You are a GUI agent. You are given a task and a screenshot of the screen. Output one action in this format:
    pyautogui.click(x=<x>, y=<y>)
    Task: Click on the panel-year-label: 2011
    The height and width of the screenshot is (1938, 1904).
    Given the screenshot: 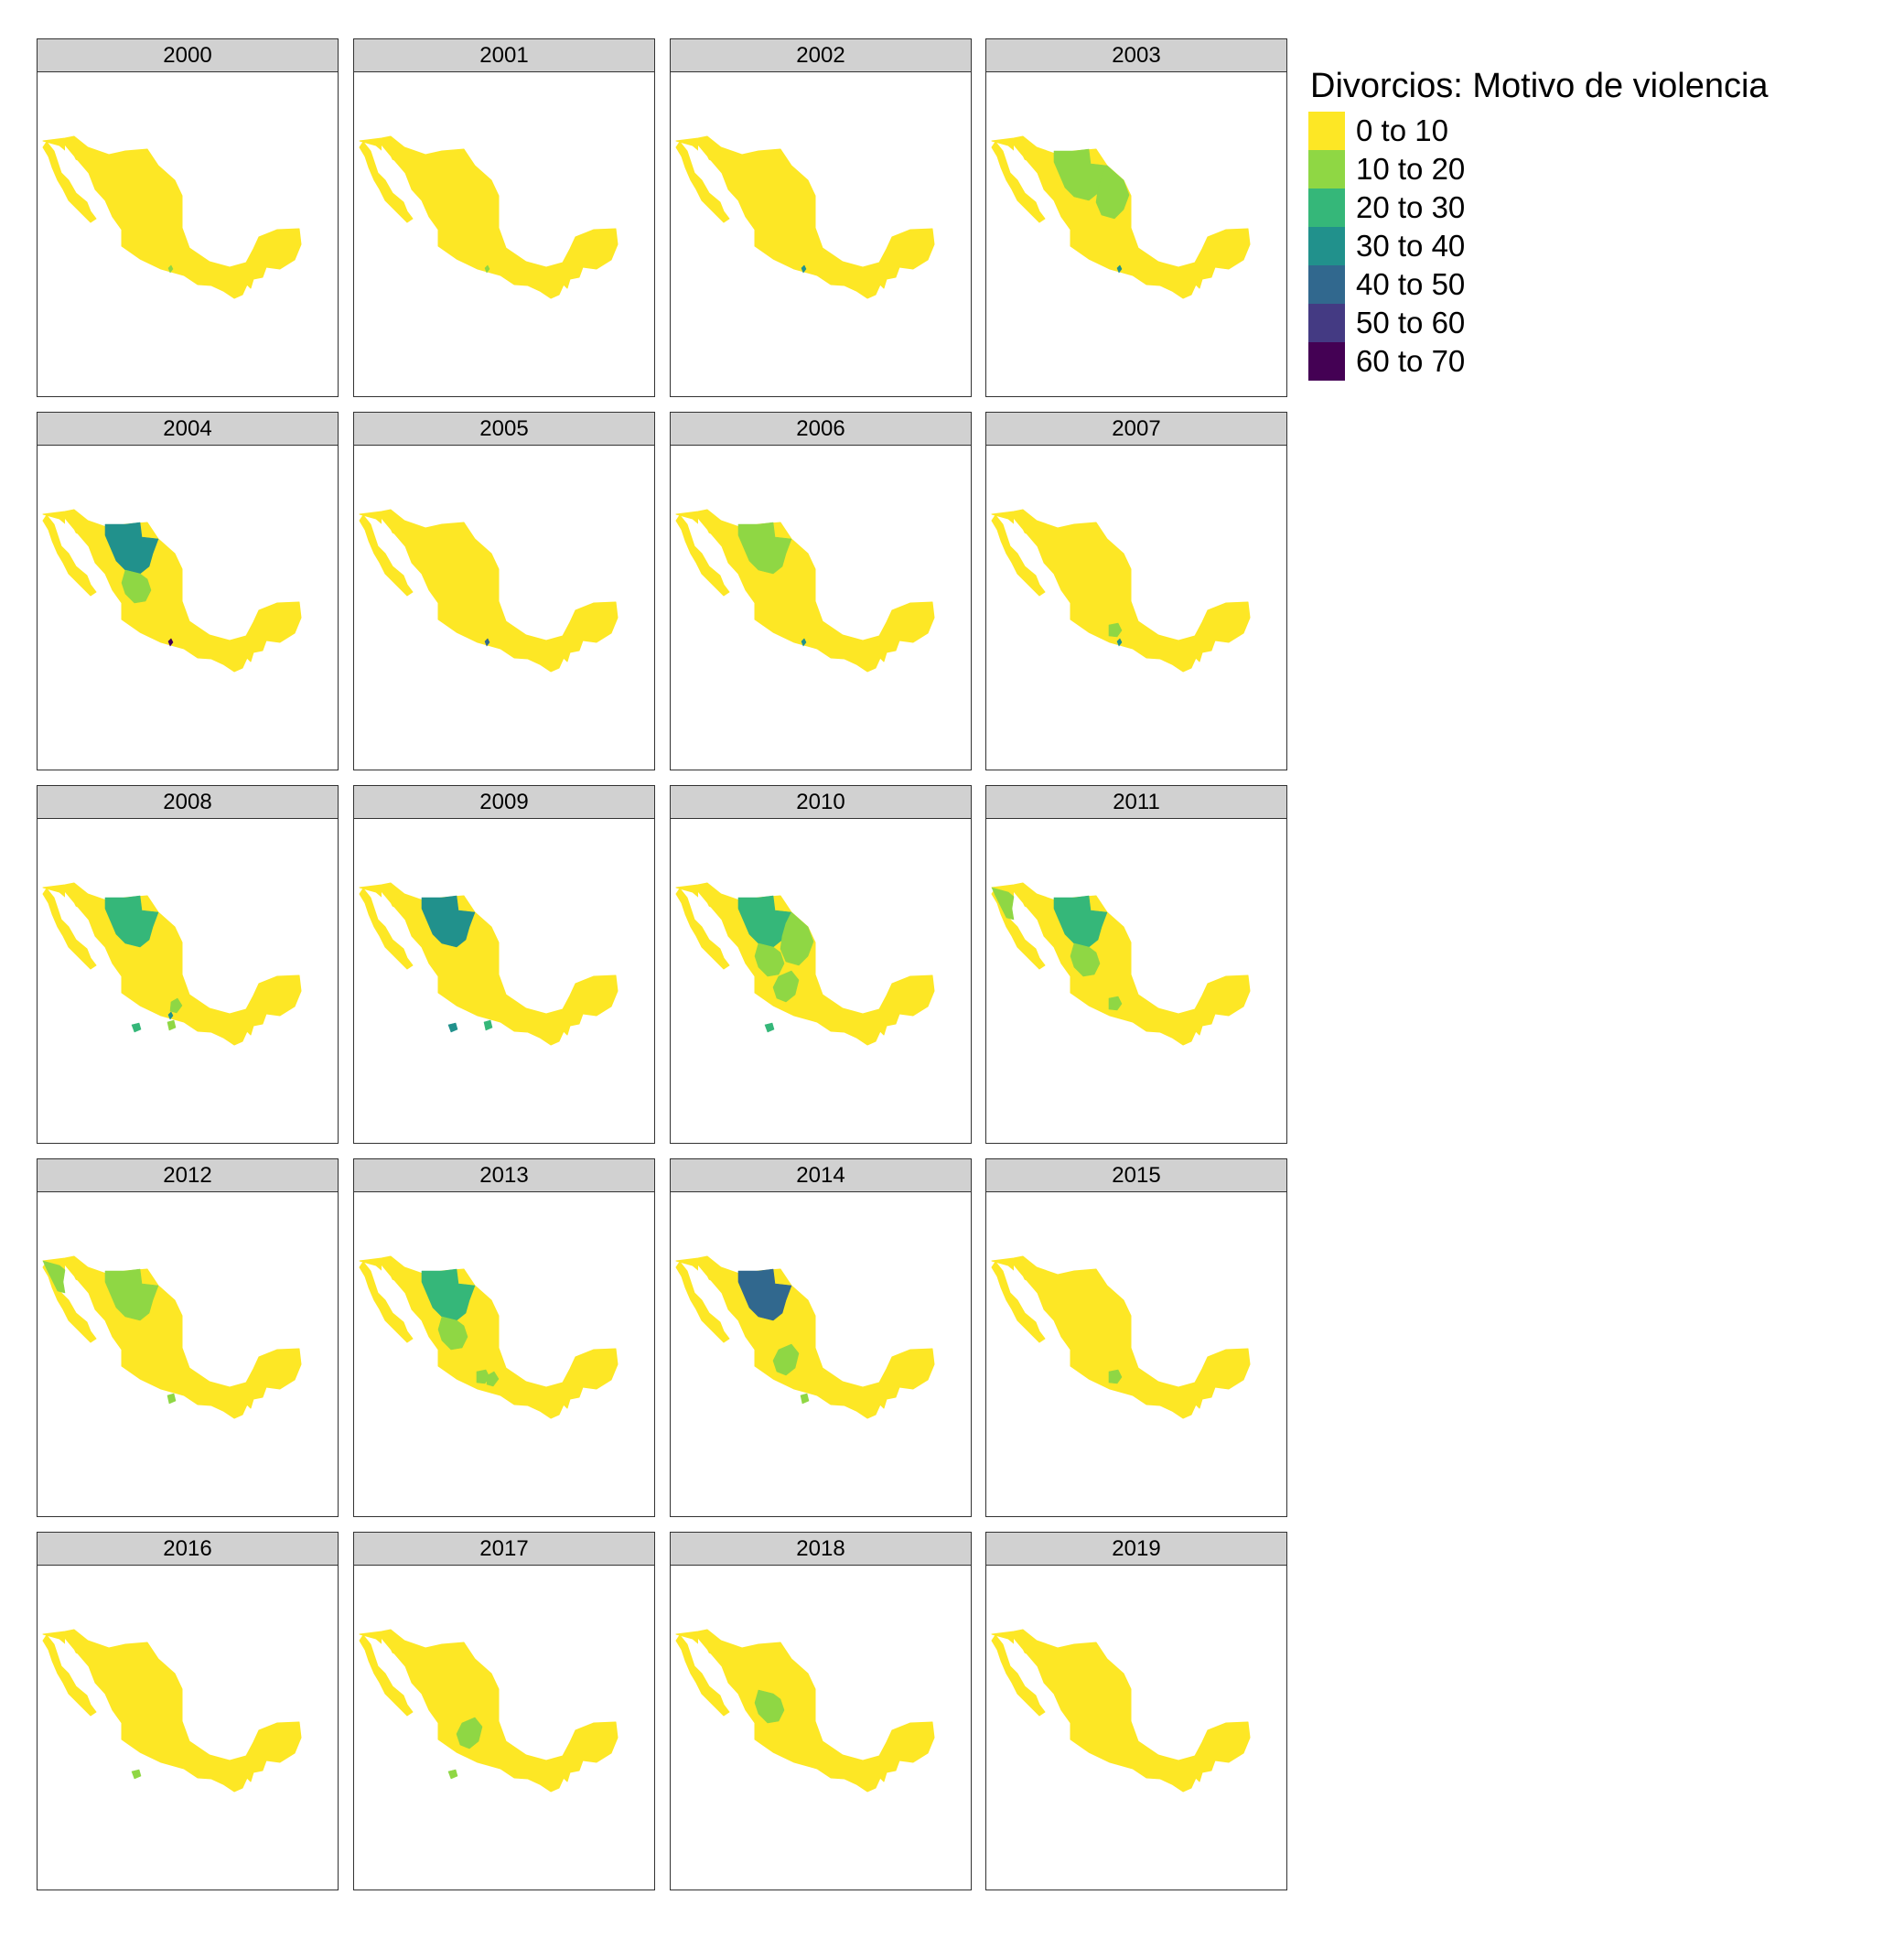 What is the action you would take?
    pyautogui.click(x=1136, y=802)
    